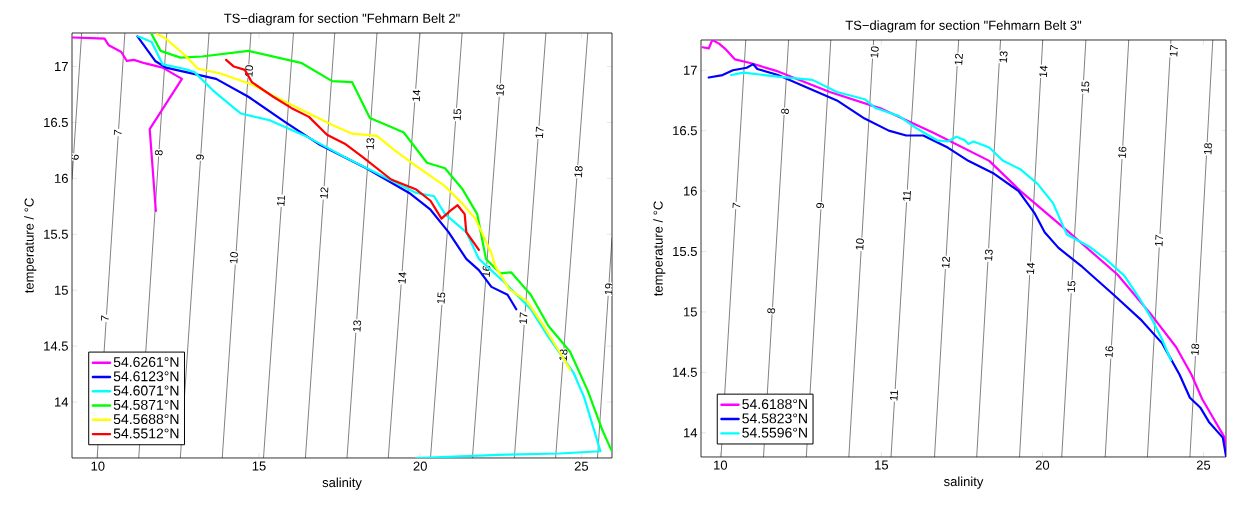  I want to click on legend-label: 54.5871°N, so click(146, 404).